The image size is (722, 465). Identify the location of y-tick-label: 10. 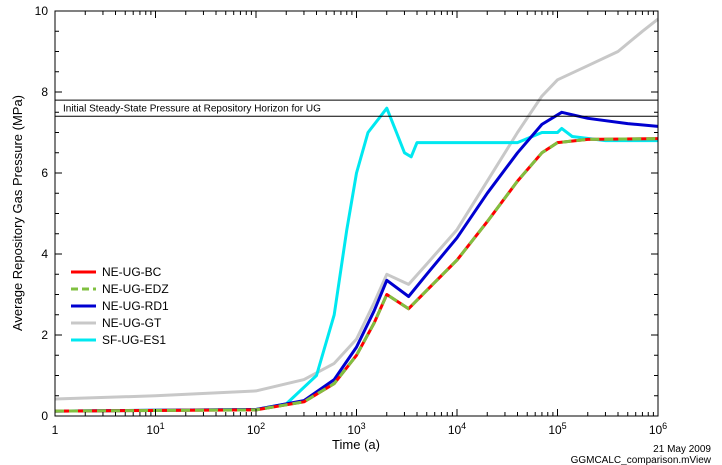
(42, 11).